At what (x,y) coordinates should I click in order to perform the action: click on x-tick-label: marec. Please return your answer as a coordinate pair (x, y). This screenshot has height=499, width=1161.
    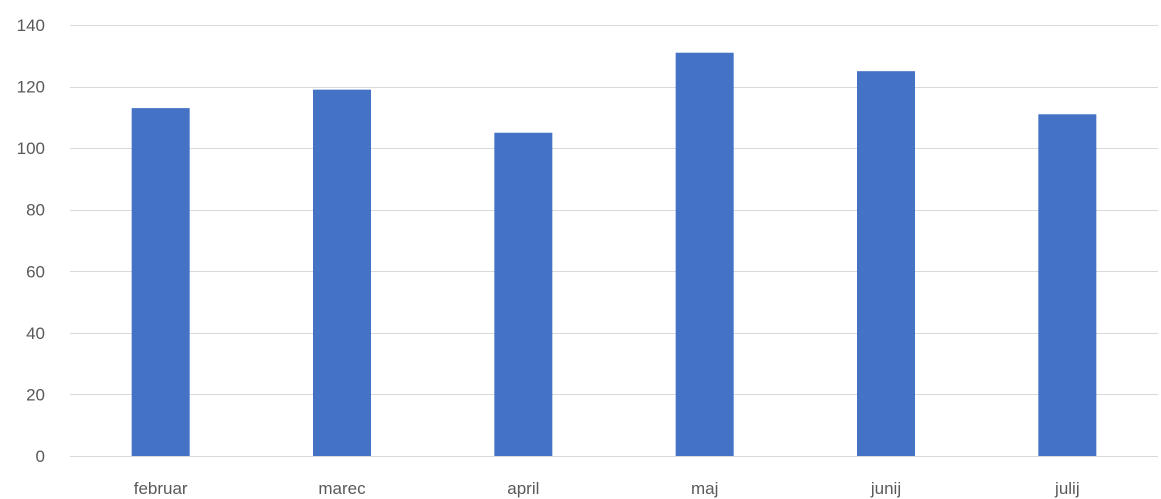
    Looking at the image, I should click on (342, 488).